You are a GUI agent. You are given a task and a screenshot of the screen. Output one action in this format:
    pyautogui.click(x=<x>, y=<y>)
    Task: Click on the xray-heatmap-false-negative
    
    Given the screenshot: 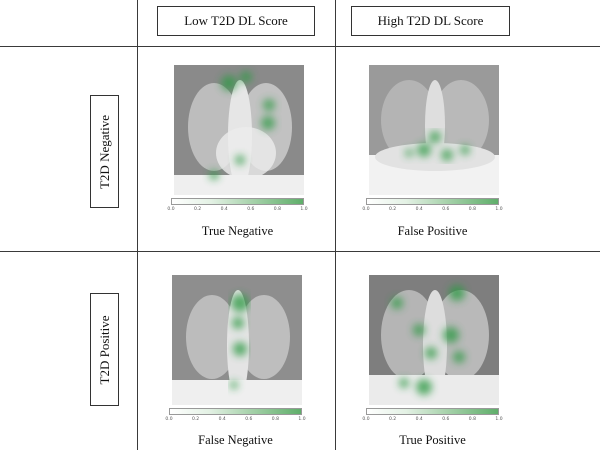 What is the action you would take?
    pyautogui.click(x=237, y=340)
    